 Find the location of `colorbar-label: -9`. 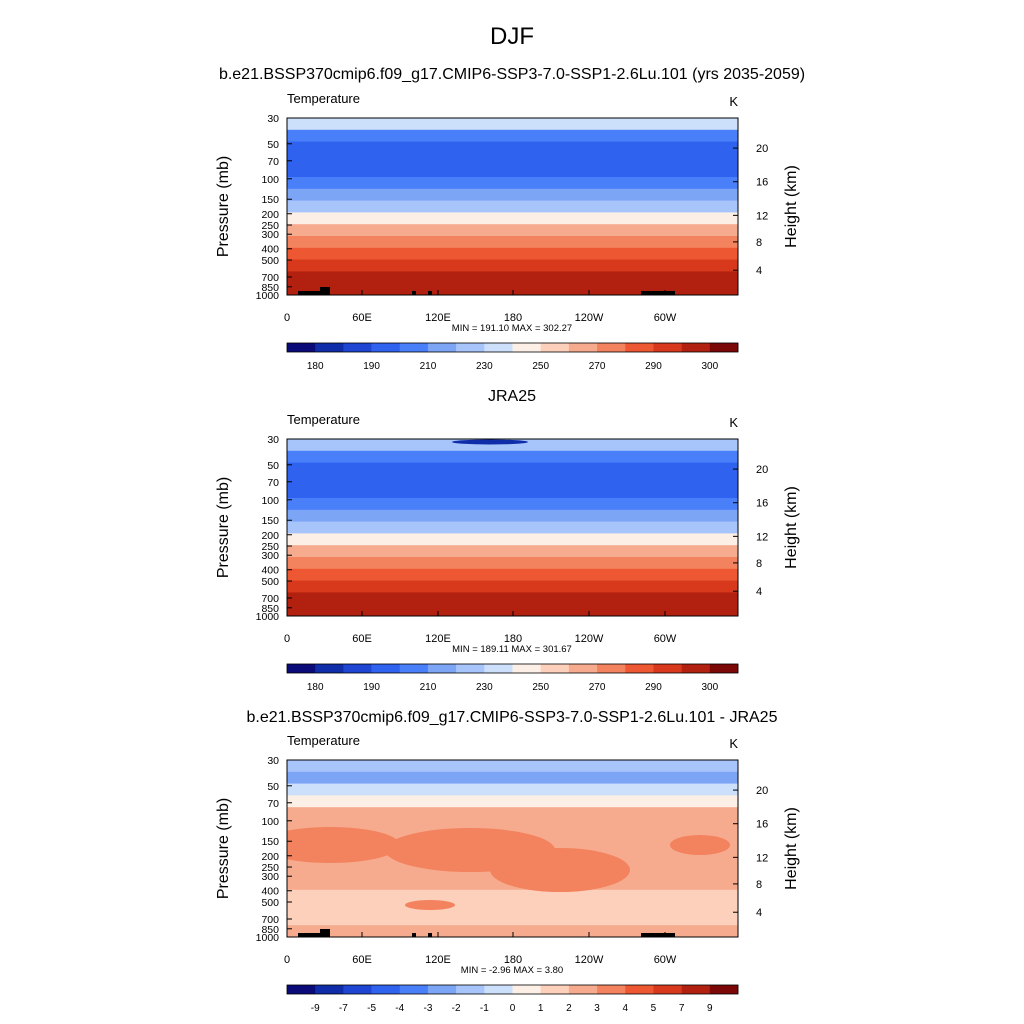

colorbar-label: -9 is located at coordinates (315, 1008).